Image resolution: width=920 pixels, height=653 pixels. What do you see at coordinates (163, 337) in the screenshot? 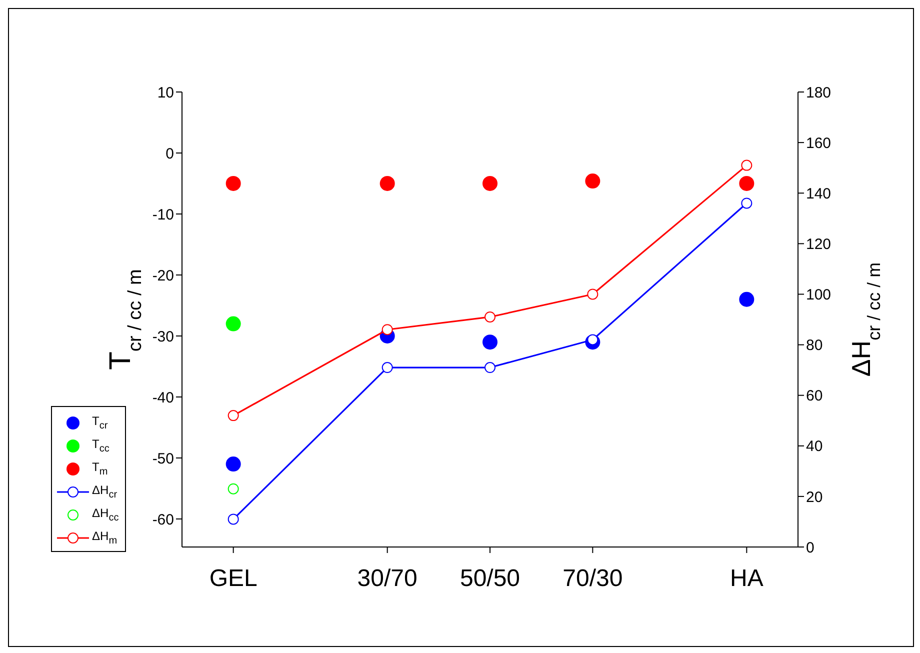
I see `y-tick-label: -30` at bounding box center [163, 337].